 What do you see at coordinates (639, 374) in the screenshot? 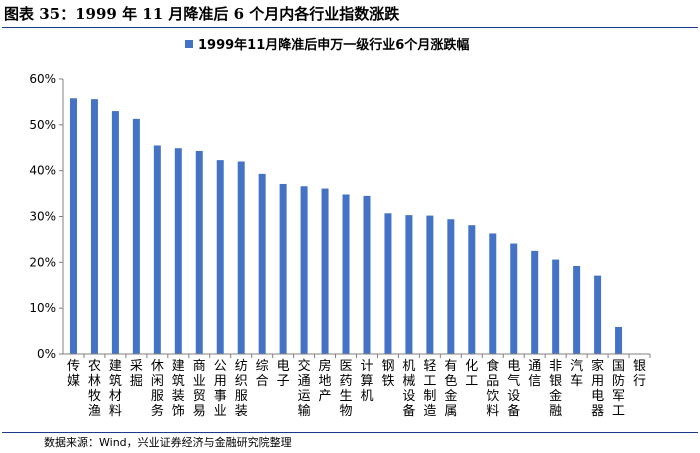
I see `x-tick-label: 银行` at bounding box center [639, 374].